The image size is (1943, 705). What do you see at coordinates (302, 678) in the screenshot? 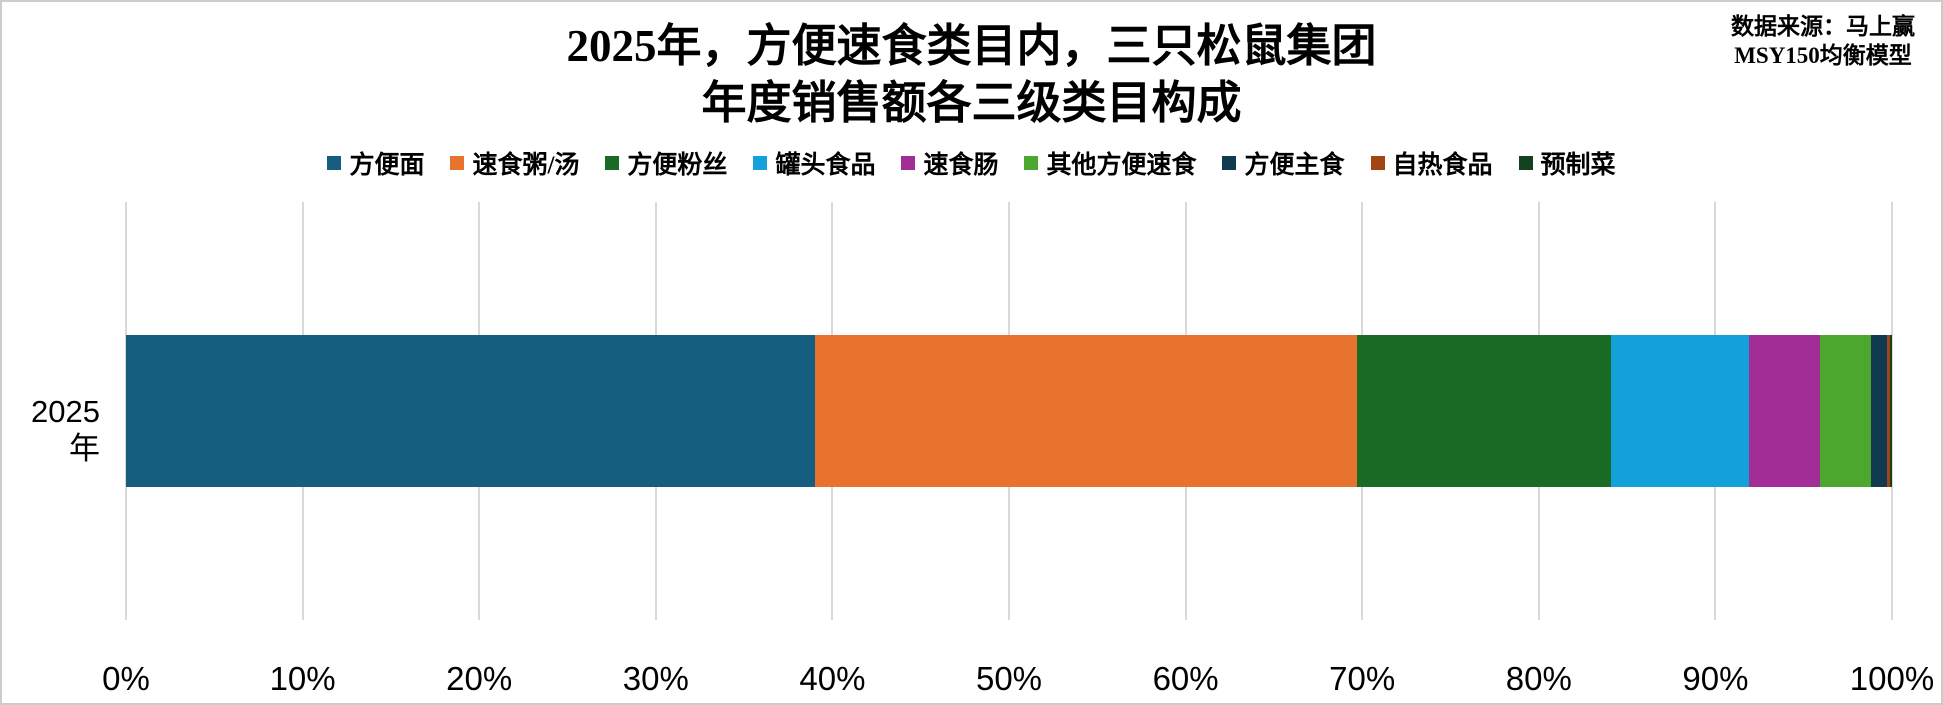
I see `x-axis-tick-label: 10%` at bounding box center [302, 678].